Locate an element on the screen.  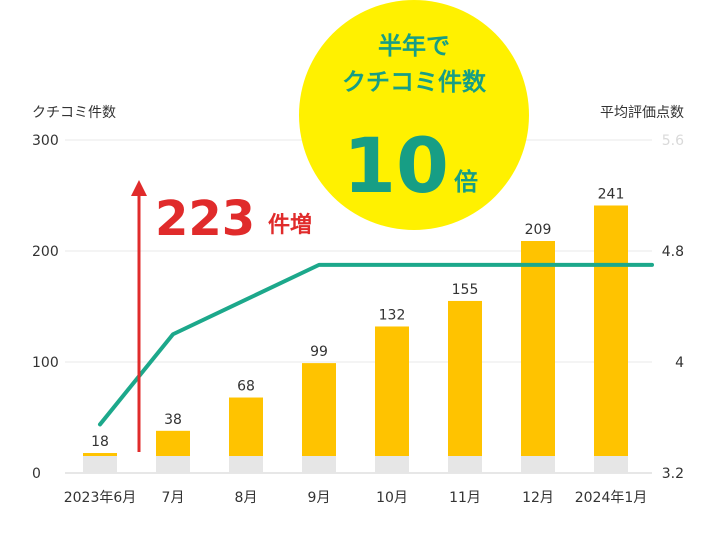
increase-value: 223 is located at coordinates (205, 219).